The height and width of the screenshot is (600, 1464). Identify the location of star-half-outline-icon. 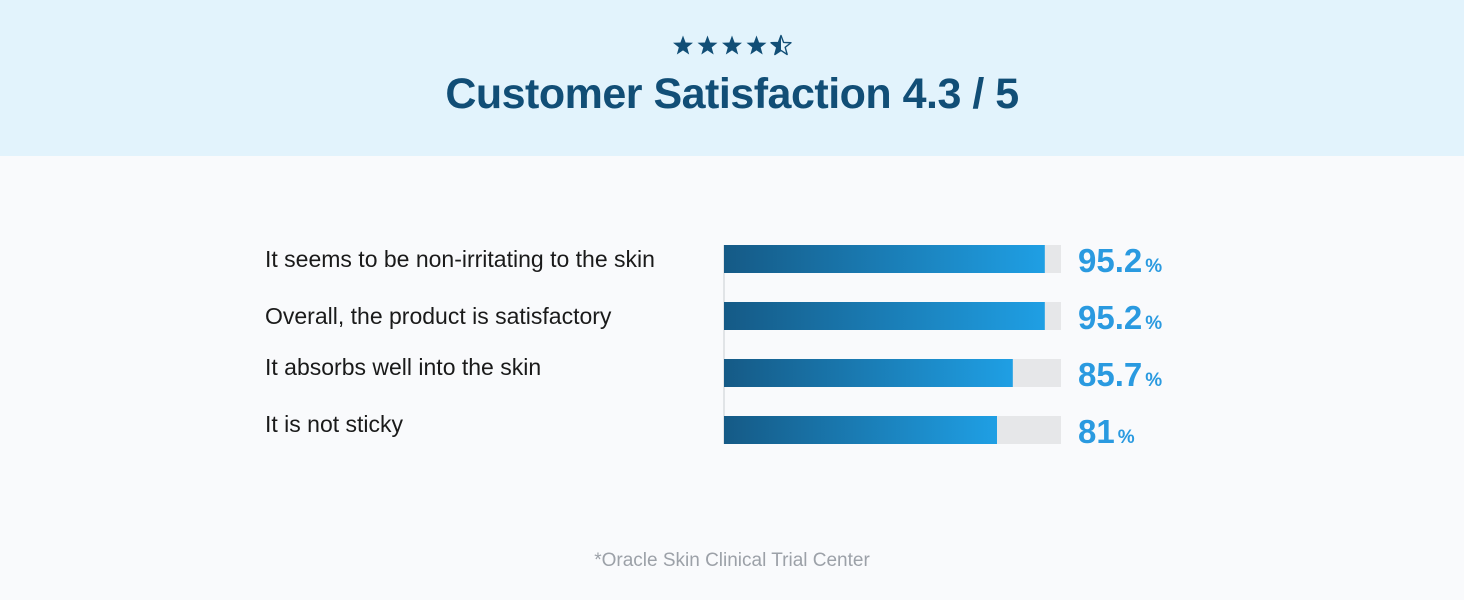
(781, 45).